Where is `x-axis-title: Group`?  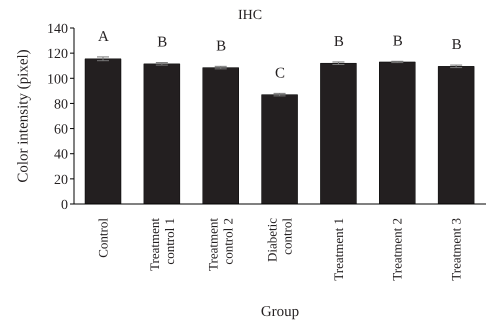
x-axis-title: Group is located at coordinates (280, 312).